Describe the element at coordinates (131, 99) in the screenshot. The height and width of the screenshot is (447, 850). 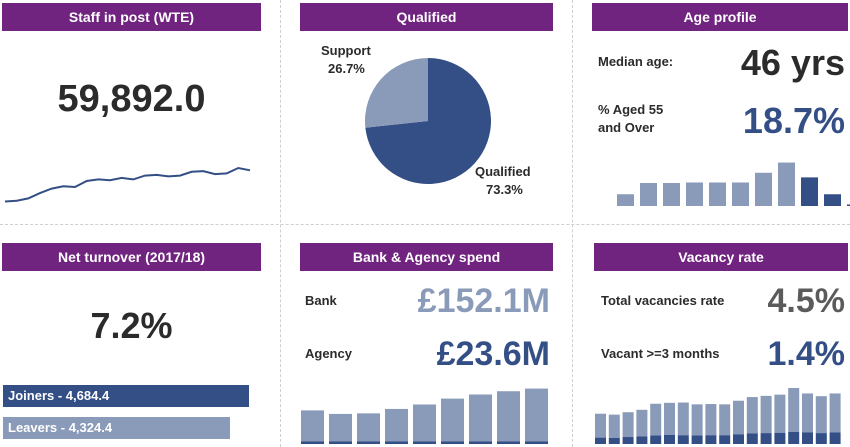
I see `staff-value: 59,892.0` at that location.